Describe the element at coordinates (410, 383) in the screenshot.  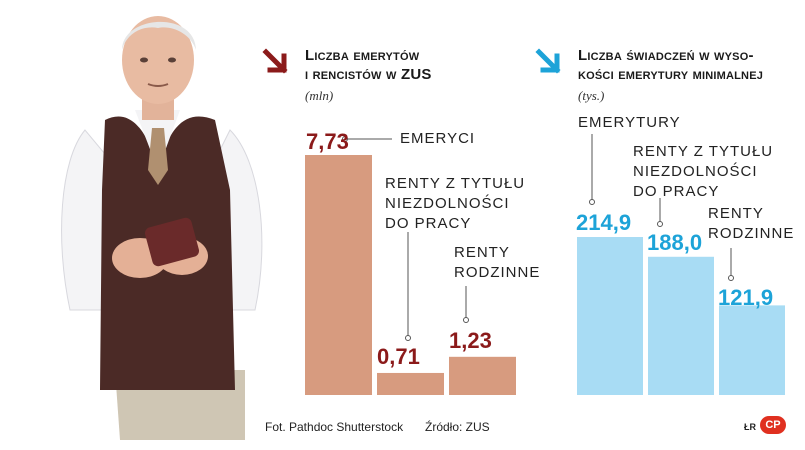
I see `bar-renty-nz` at that location.